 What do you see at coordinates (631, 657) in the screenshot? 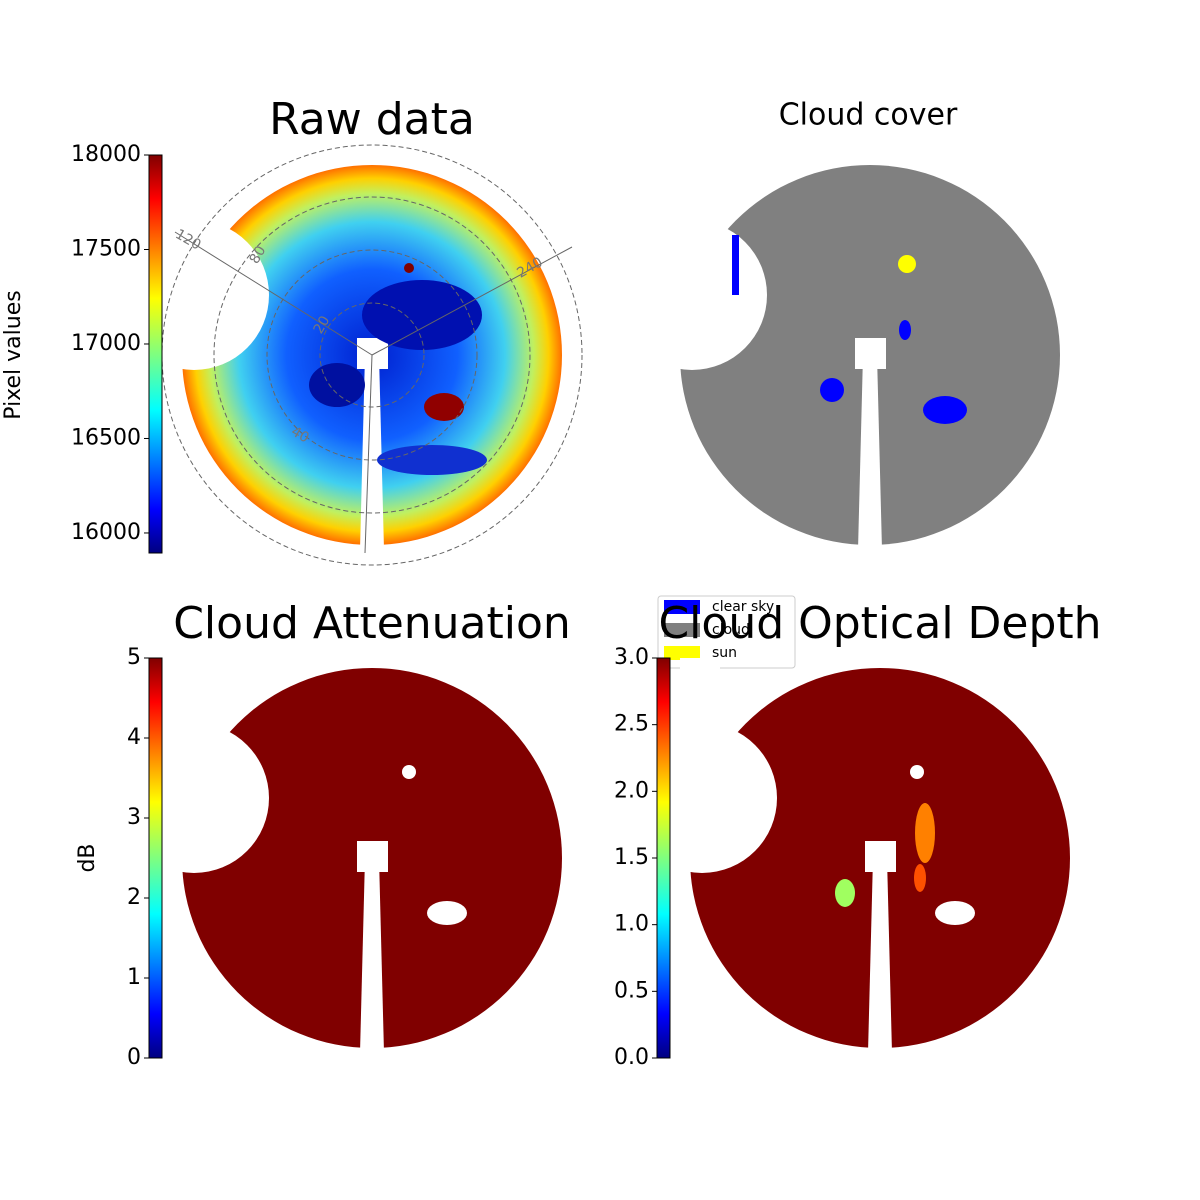
I see `colorbar-tick-label: 3.0` at bounding box center [631, 657].